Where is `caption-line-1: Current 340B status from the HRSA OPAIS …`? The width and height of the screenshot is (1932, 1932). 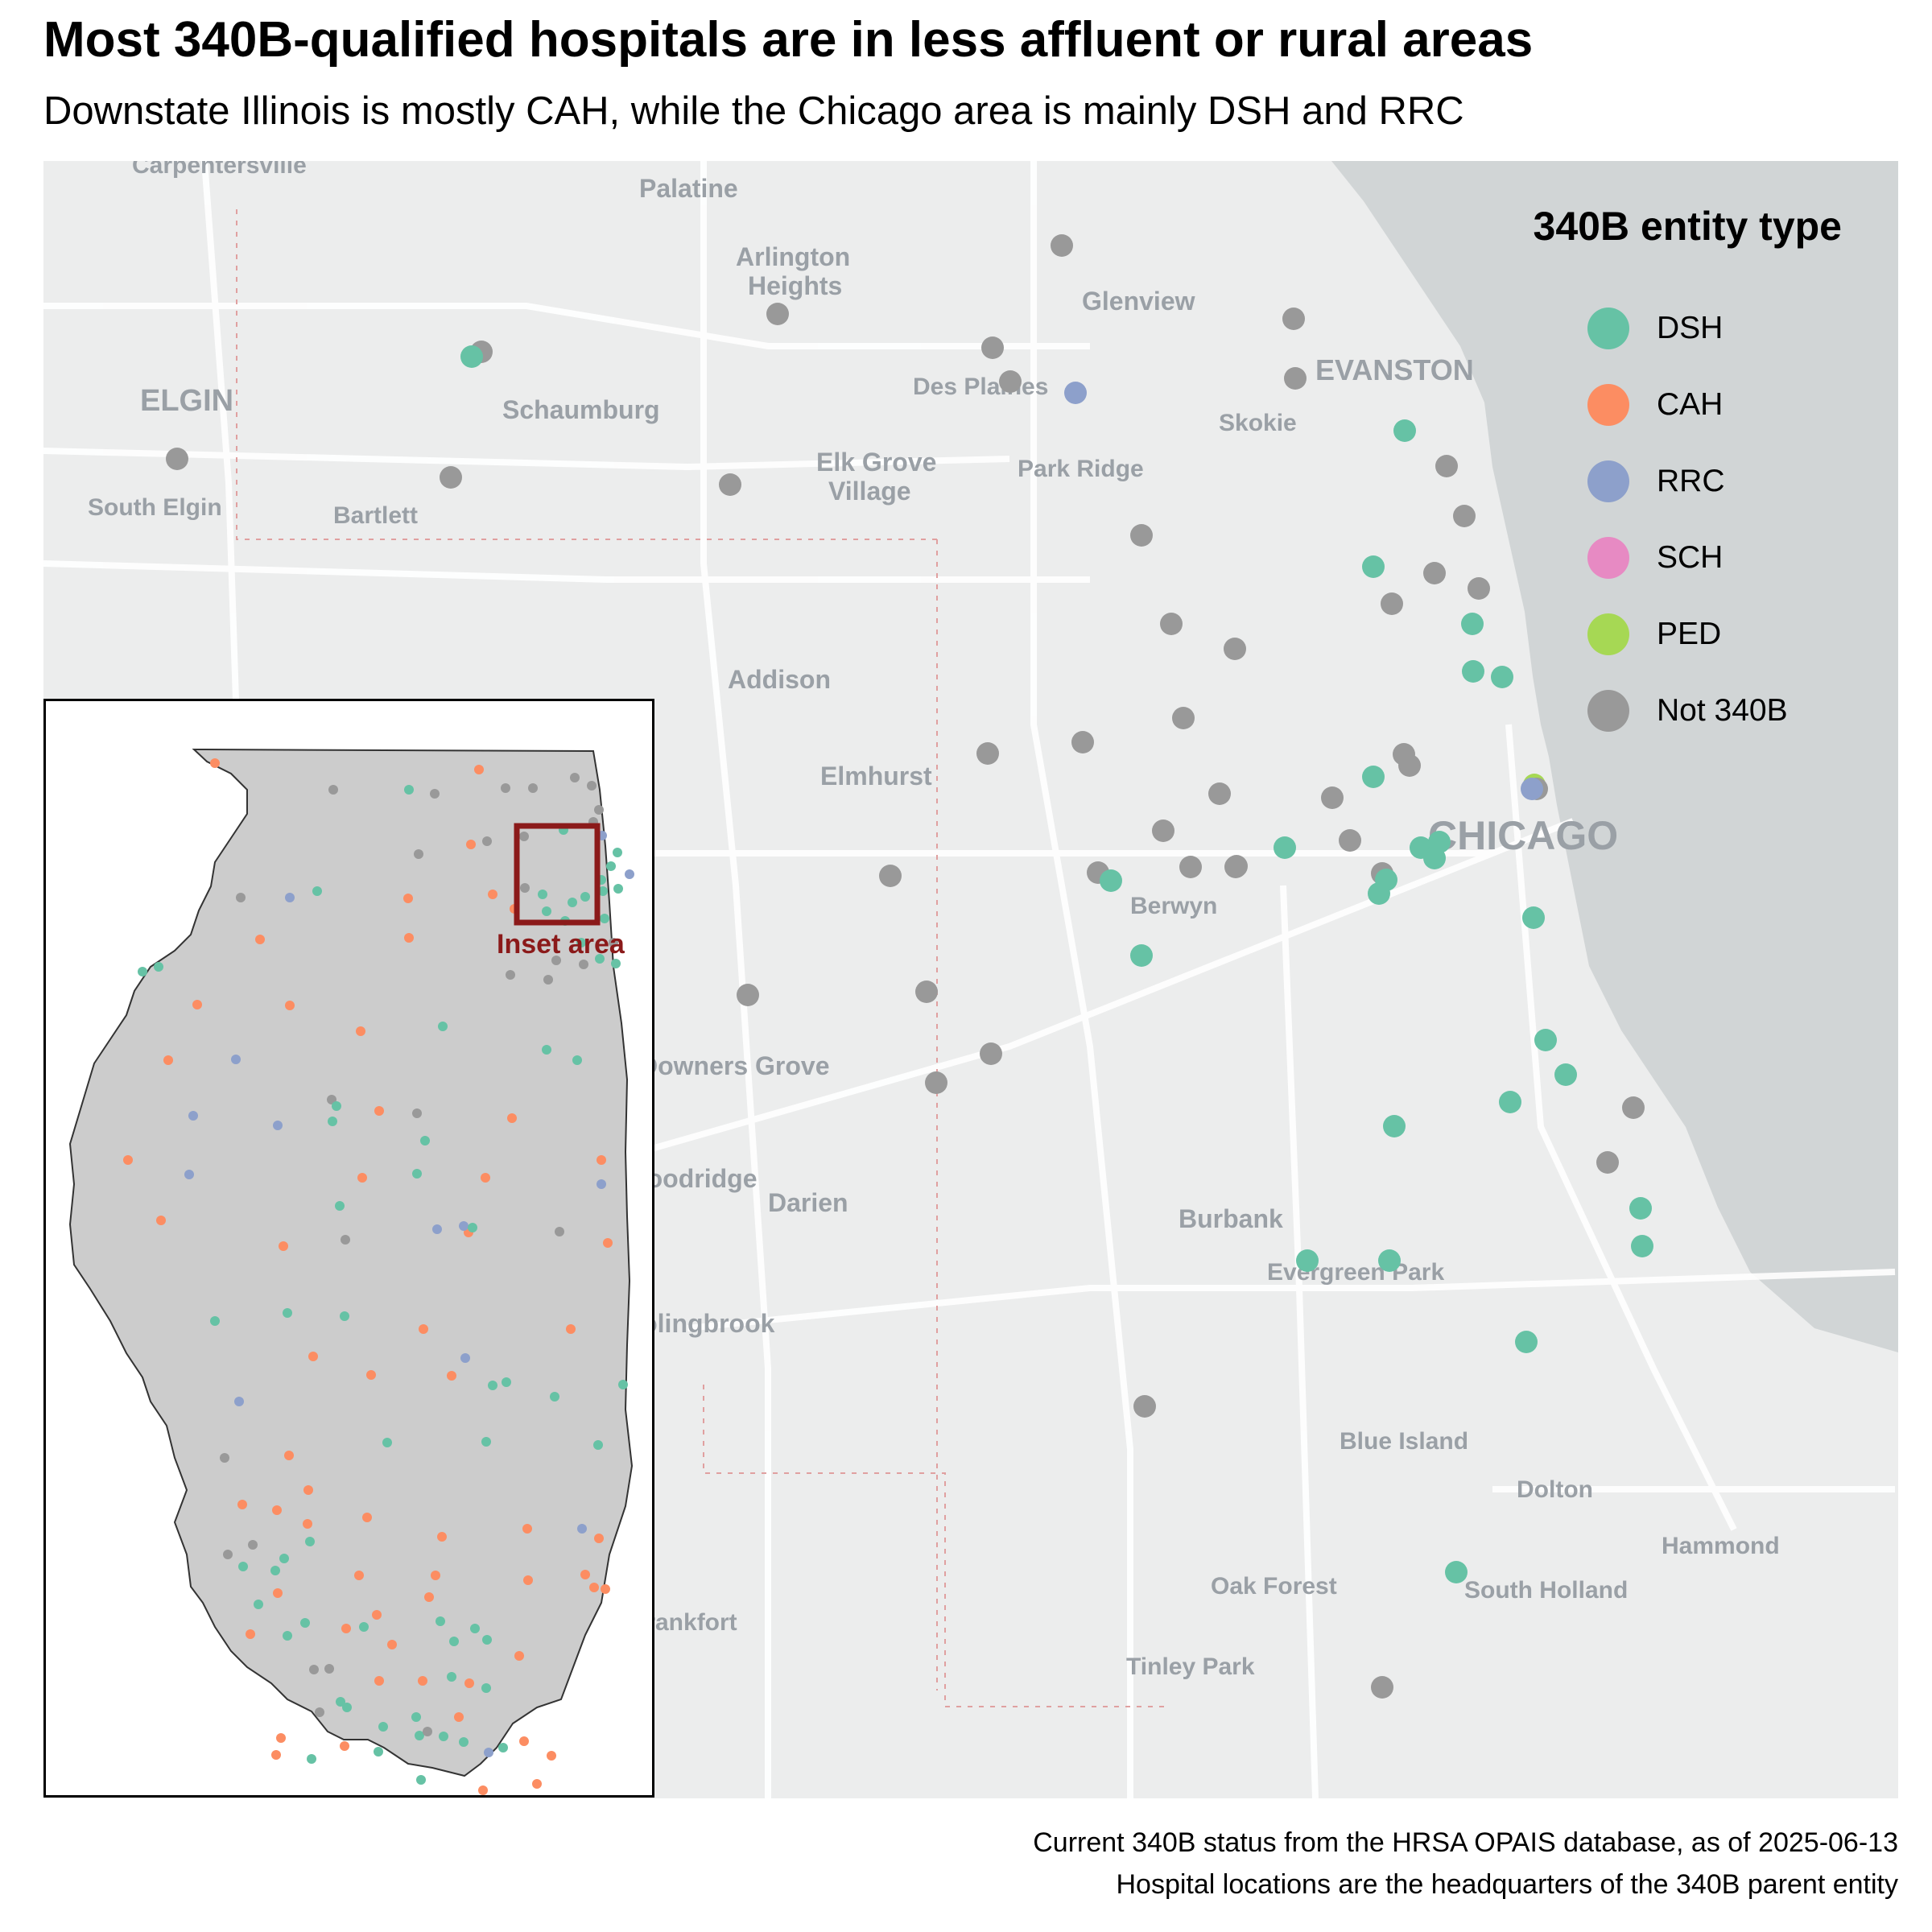
caption-line-1: Current 340B status from the HRSA OPAIS … is located at coordinates (1465, 1842).